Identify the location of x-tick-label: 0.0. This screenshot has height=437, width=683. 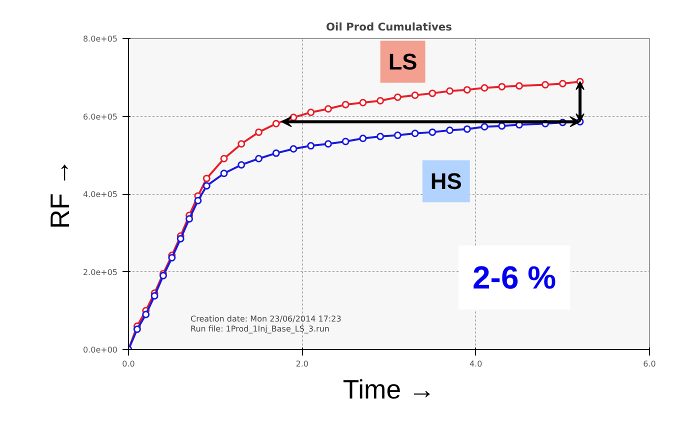
(128, 364).